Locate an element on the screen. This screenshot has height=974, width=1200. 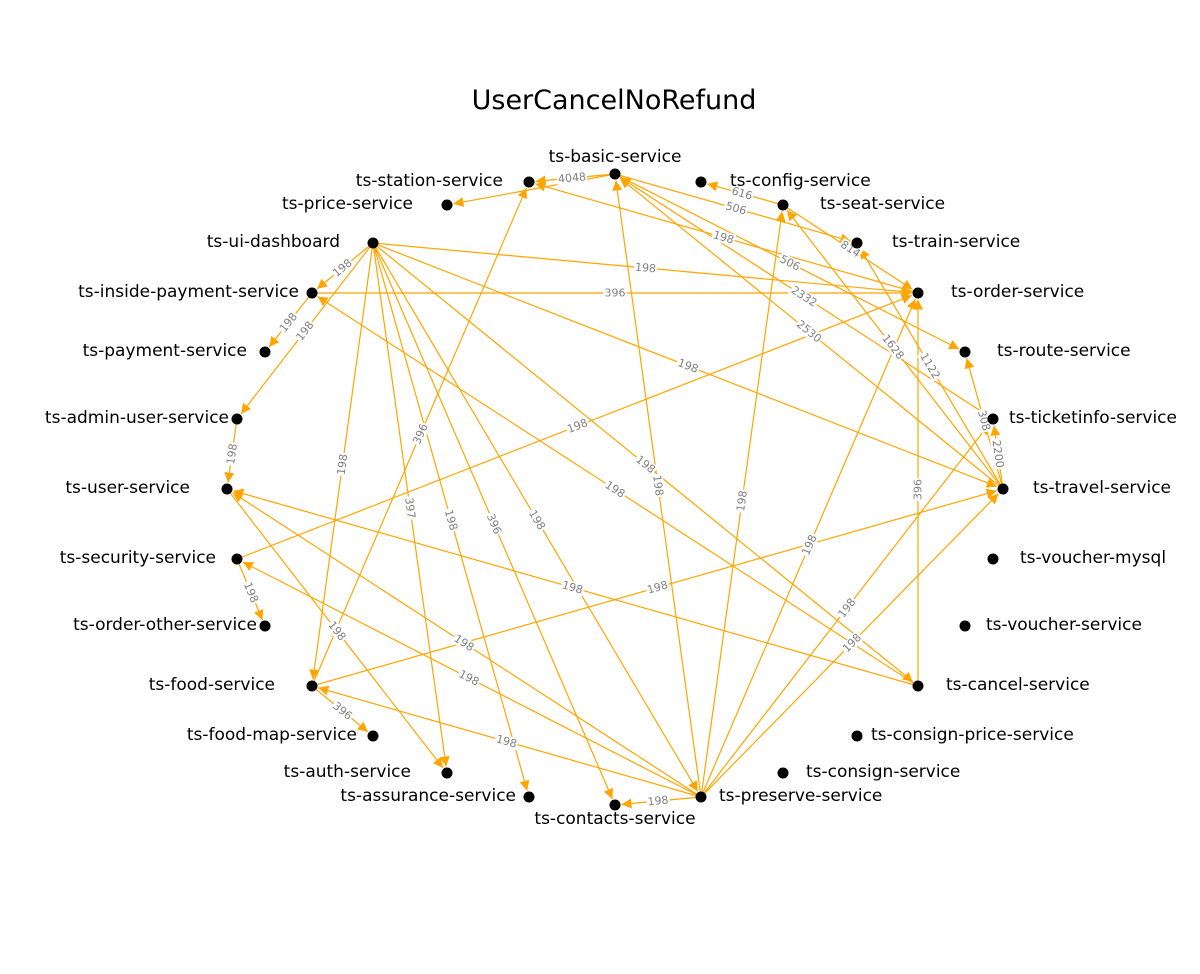
edge-label-basic-to-station: 4048 is located at coordinates (571, 178).